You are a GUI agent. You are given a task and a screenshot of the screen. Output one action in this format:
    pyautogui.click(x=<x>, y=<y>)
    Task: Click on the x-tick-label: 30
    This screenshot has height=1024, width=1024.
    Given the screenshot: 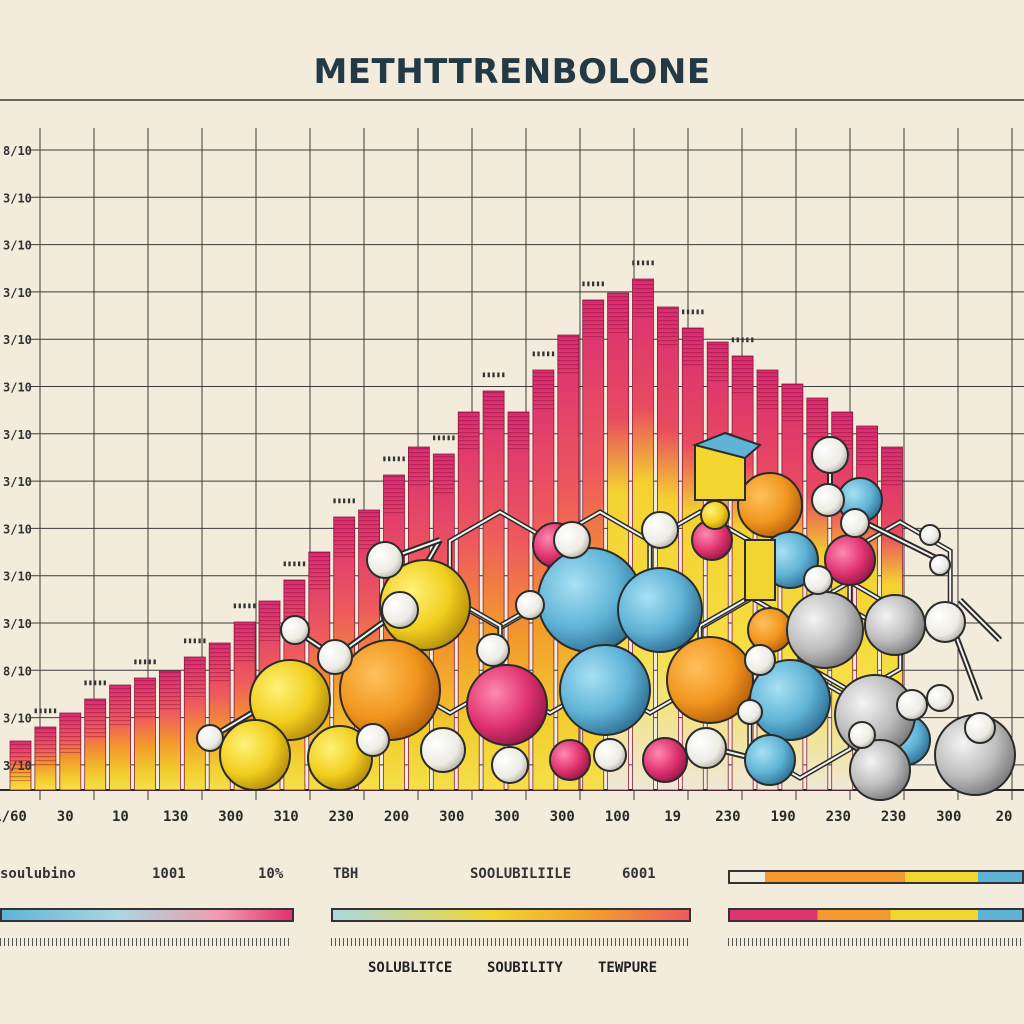 What is the action you would take?
    pyautogui.click(x=65, y=817)
    